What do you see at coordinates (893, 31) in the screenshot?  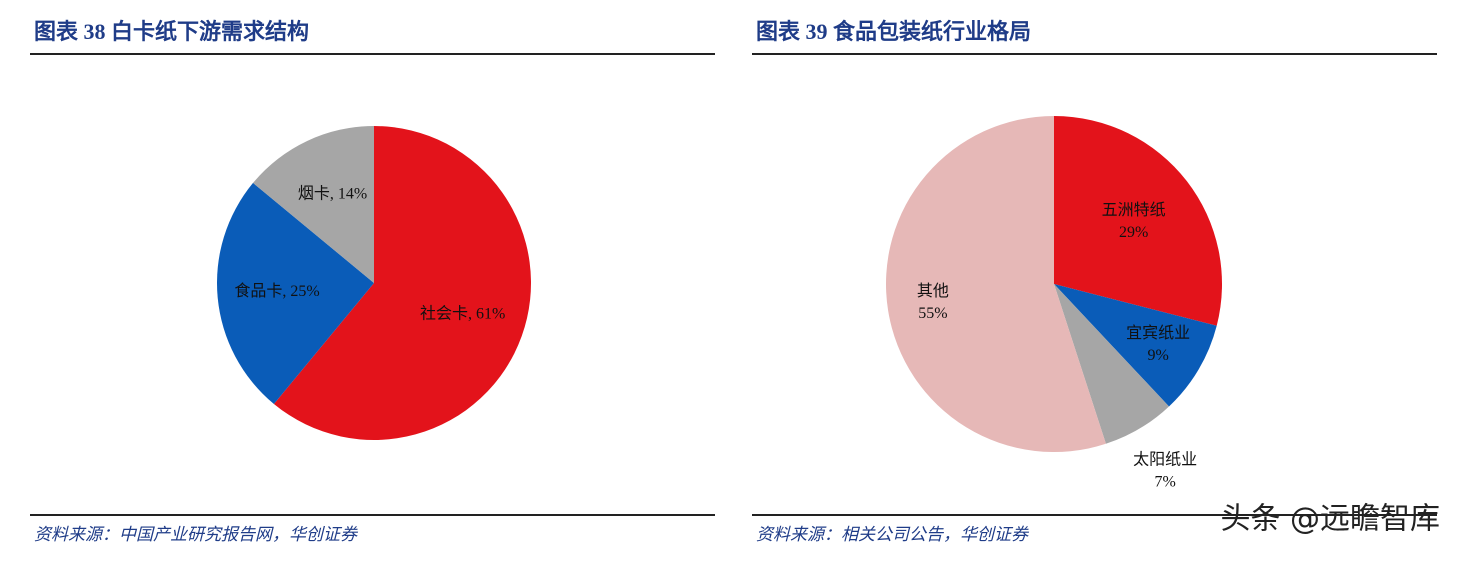 I see `chart-title: 图表 39 食品包装纸行业格局` at bounding box center [893, 31].